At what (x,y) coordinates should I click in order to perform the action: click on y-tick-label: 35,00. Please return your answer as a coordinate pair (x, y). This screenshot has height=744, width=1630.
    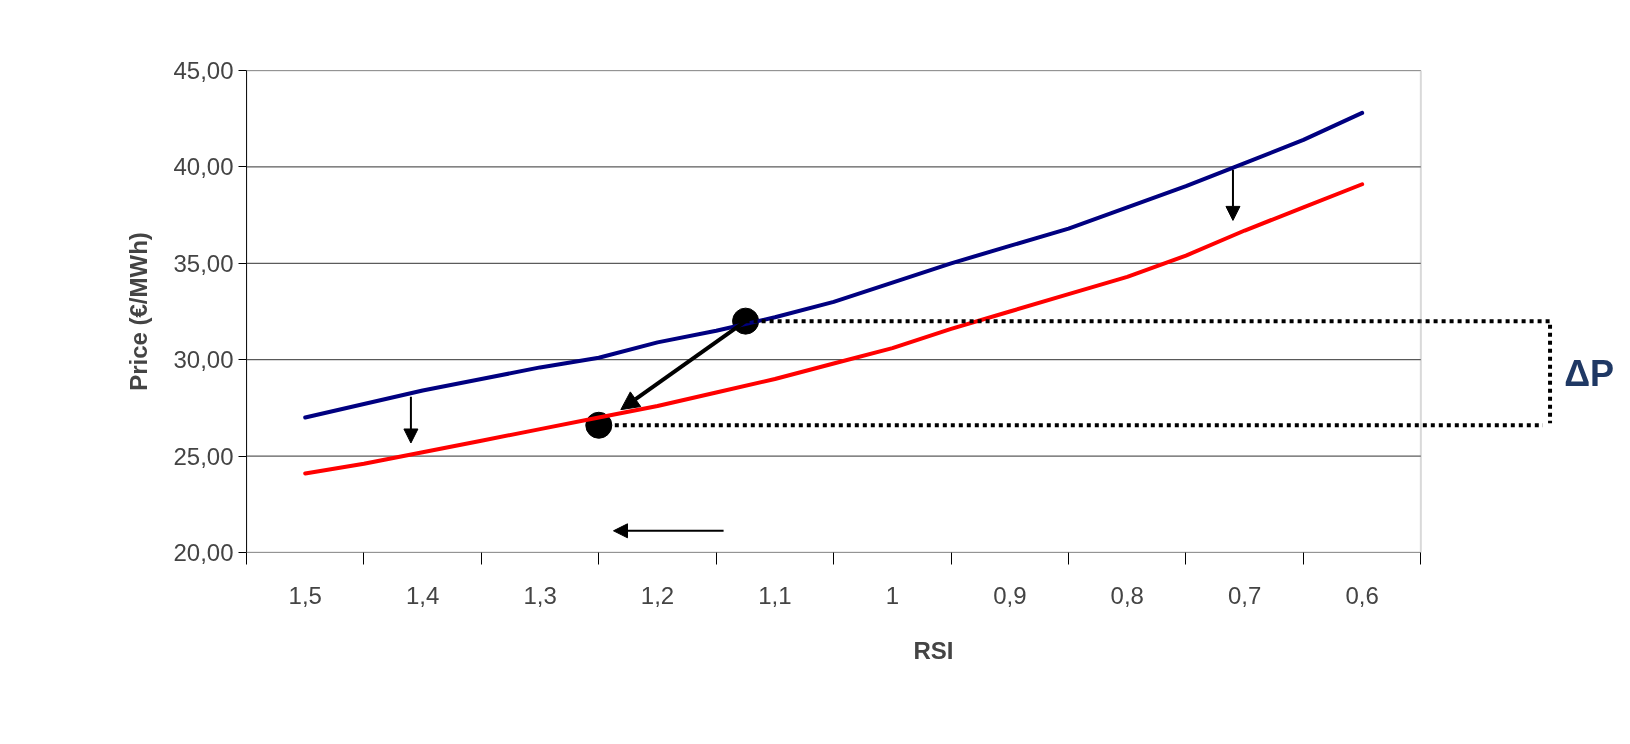
    Looking at the image, I should click on (203, 263).